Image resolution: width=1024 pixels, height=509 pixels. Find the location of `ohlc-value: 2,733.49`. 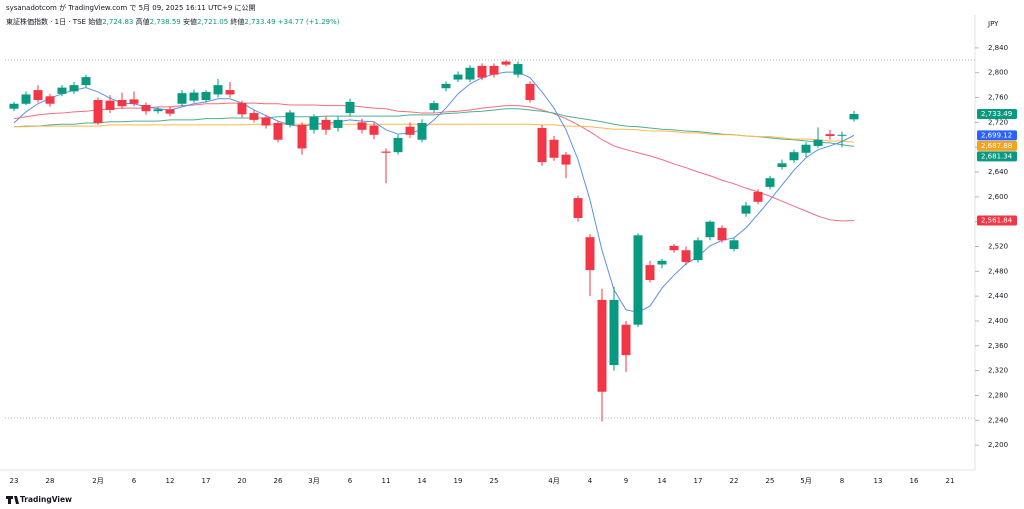

ohlc-value: 2,733.49 is located at coordinates (260, 22).